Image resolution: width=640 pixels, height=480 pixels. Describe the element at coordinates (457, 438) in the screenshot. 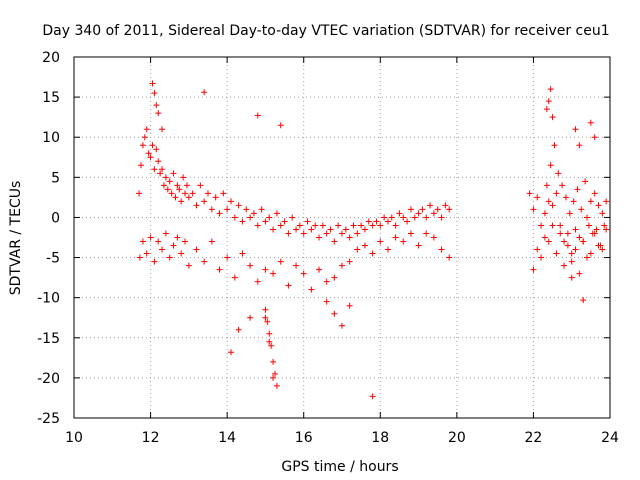

I see `x-tick-label: 20` at that location.